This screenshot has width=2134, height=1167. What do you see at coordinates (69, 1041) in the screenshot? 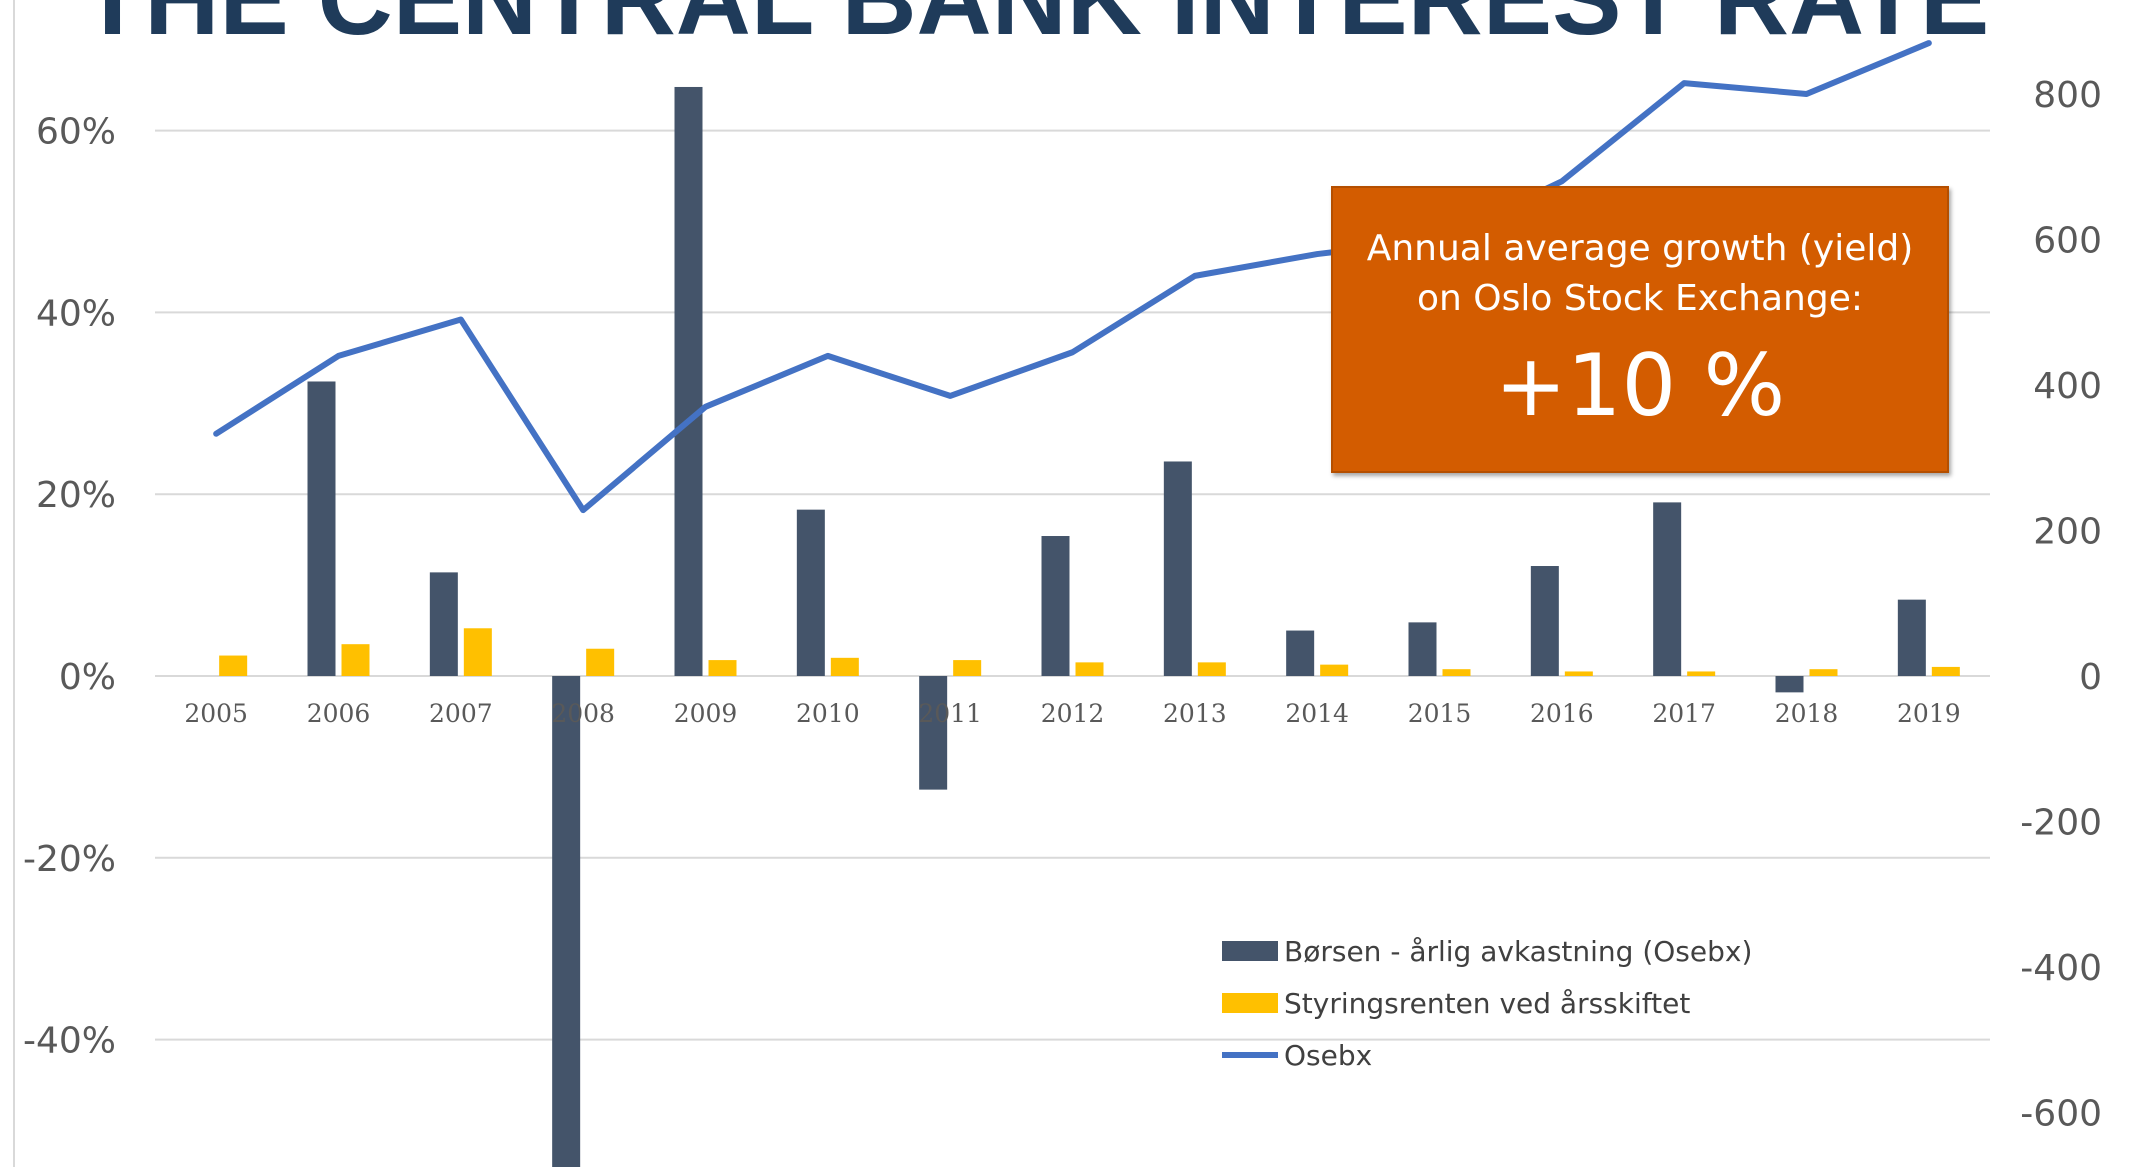
I see `y-left-tick-label: -40%` at bounding box center [69, 1041].